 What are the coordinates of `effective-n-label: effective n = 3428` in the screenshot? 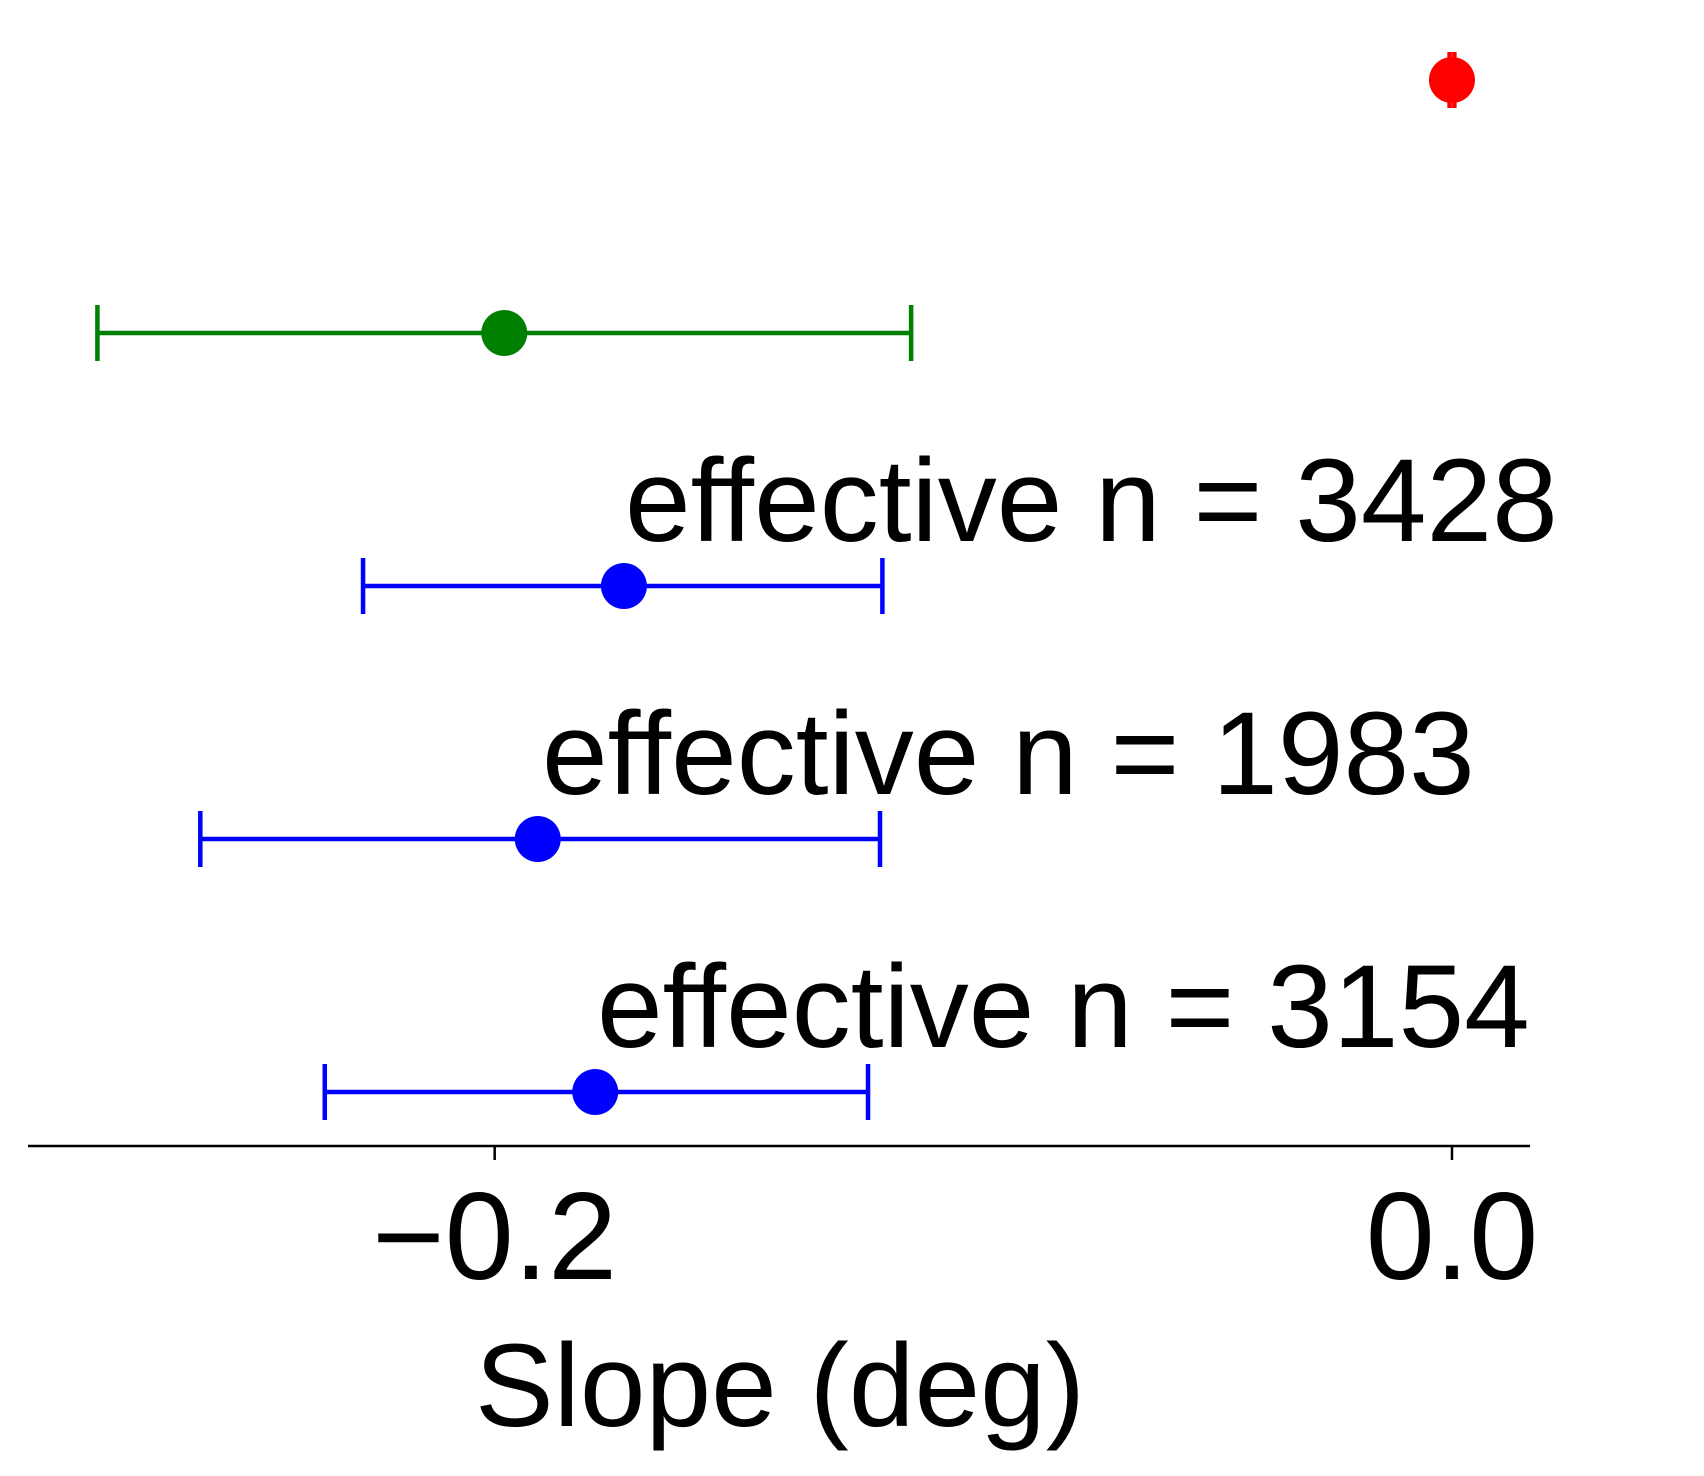 It's located at (1091, 501).